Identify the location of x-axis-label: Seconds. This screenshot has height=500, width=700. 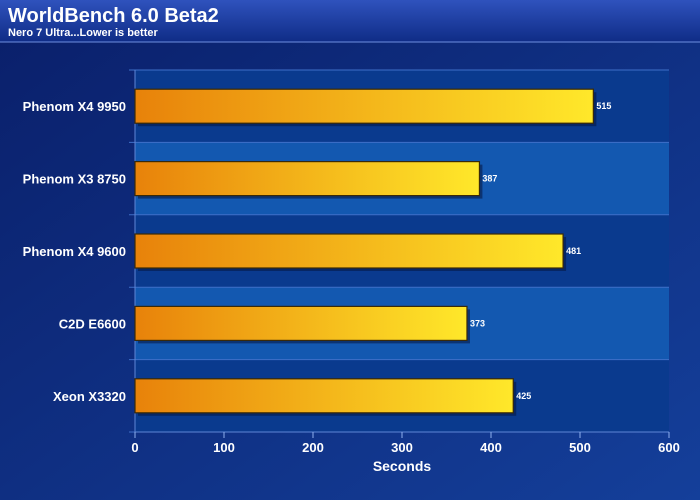
(402, 466).